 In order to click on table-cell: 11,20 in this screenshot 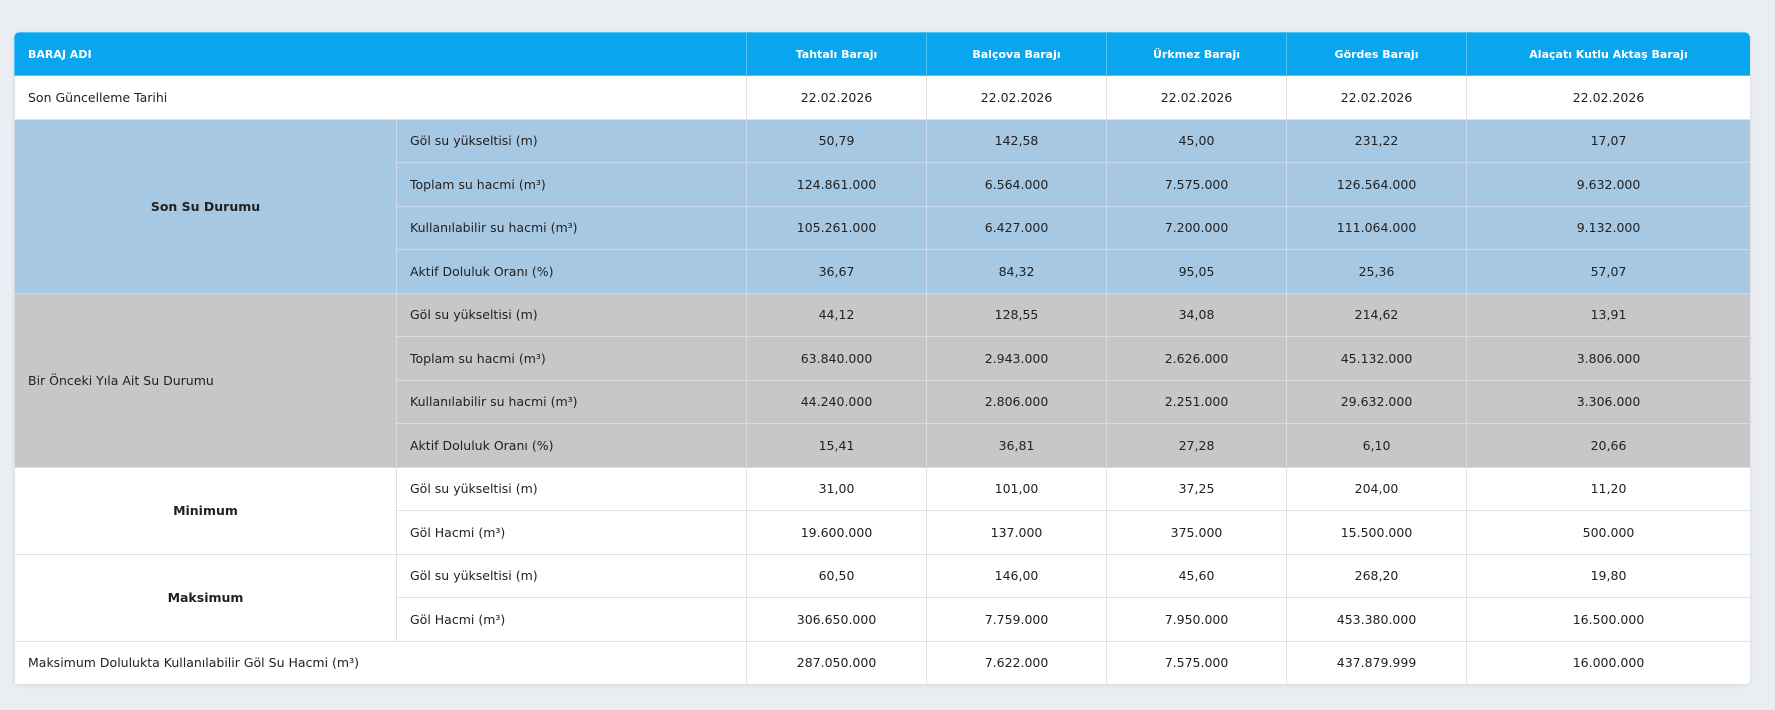, I will do `click(1608, 488)`.